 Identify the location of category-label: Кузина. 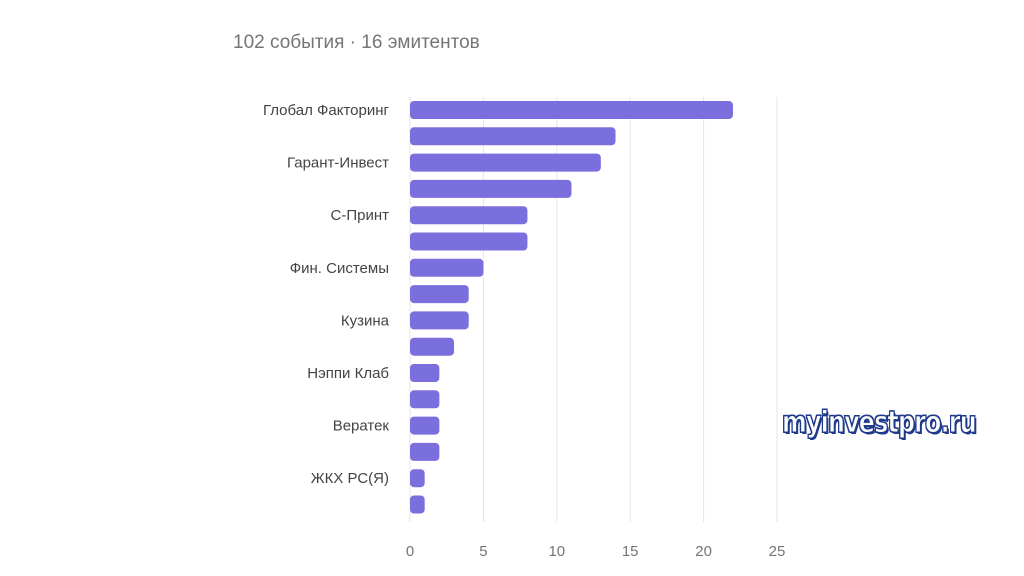
(365, 320).